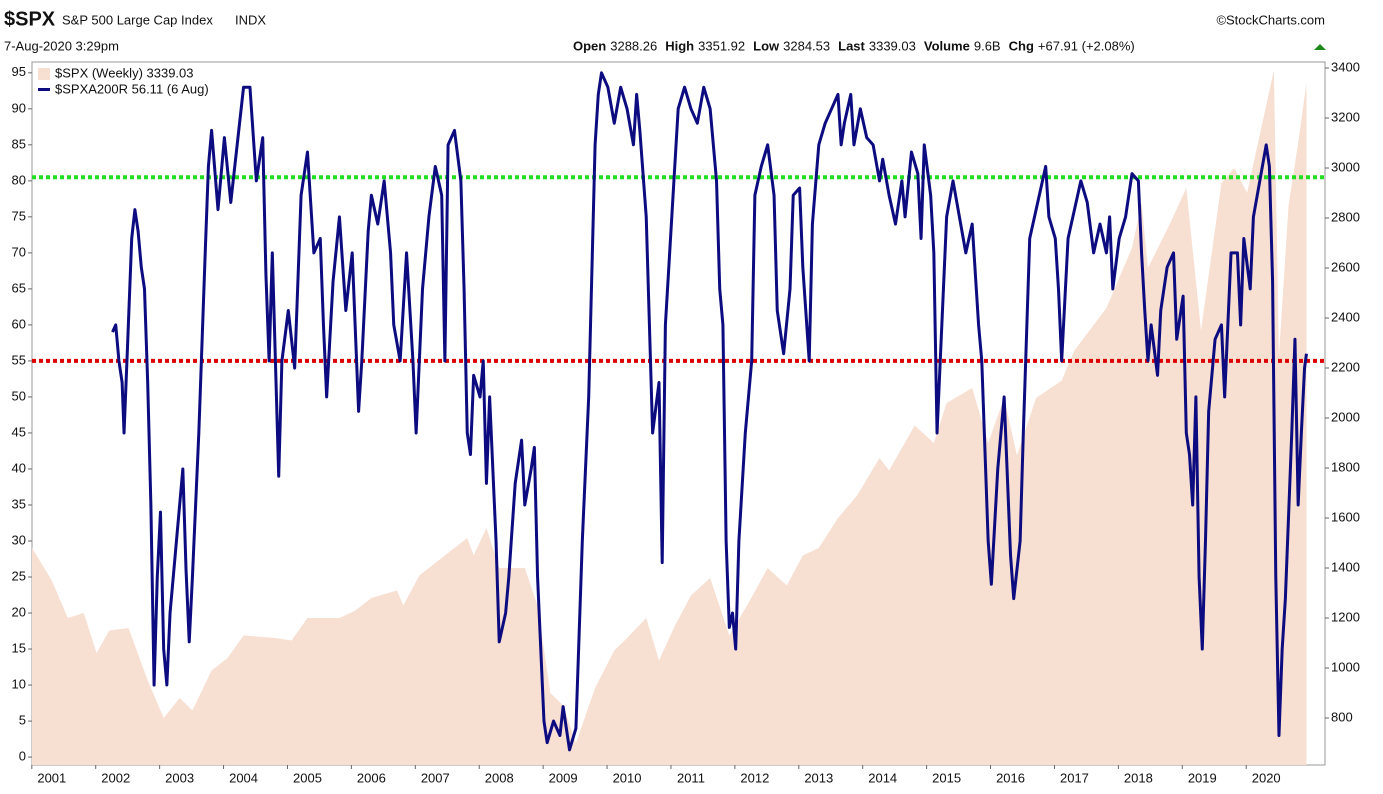  What do you see at coordinates (1345, 66) in the screenshot?
I see `y2-tick-label: 3400` at bounding box center [1345, 66].